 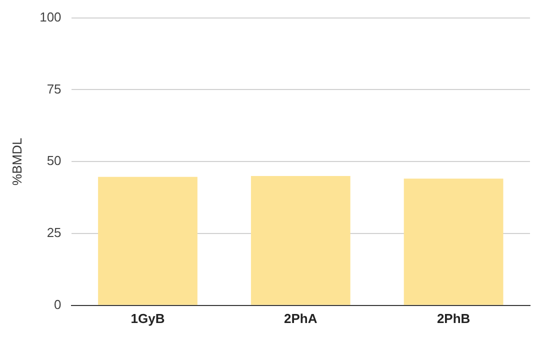 I want to click on y-axis-title: %BMDL, so click(x=16, y=162).